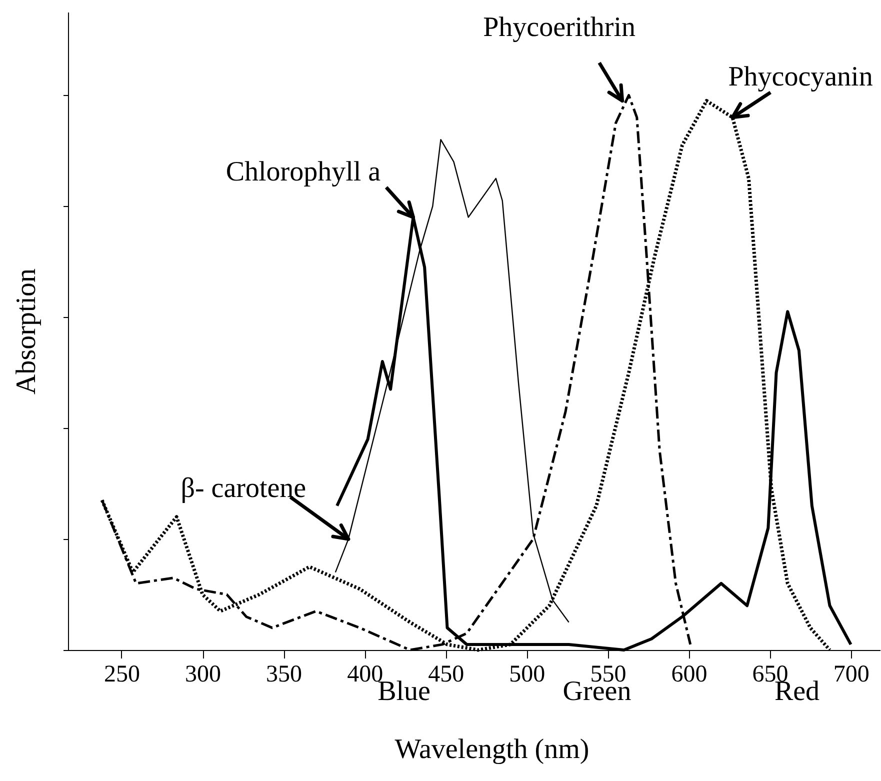  Describe the element at coordinates (122, 675) in the screenshot. I see `x-tick-label: 250` at that location.